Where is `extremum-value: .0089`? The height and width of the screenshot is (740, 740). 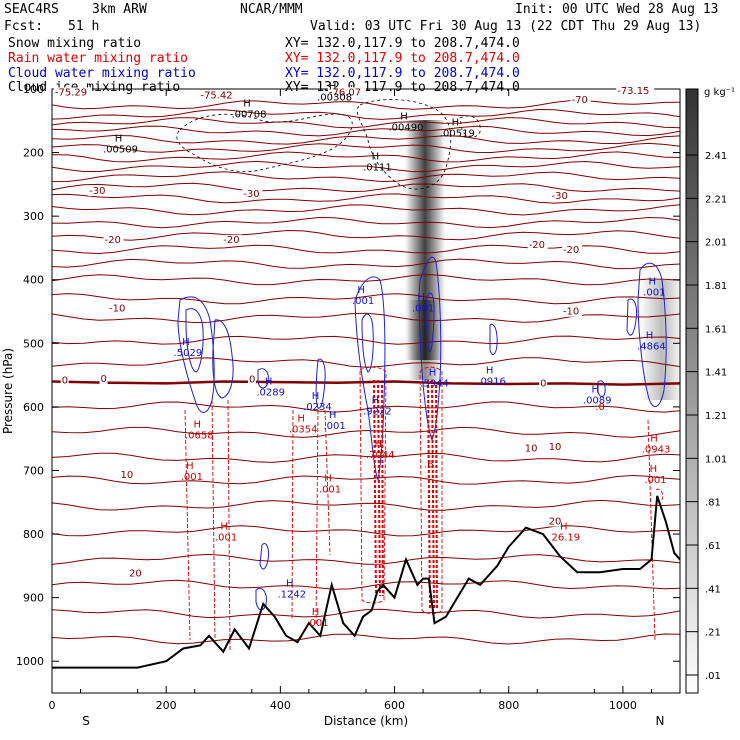
extremum-value: .0089 is located at coordinates (597, 401).